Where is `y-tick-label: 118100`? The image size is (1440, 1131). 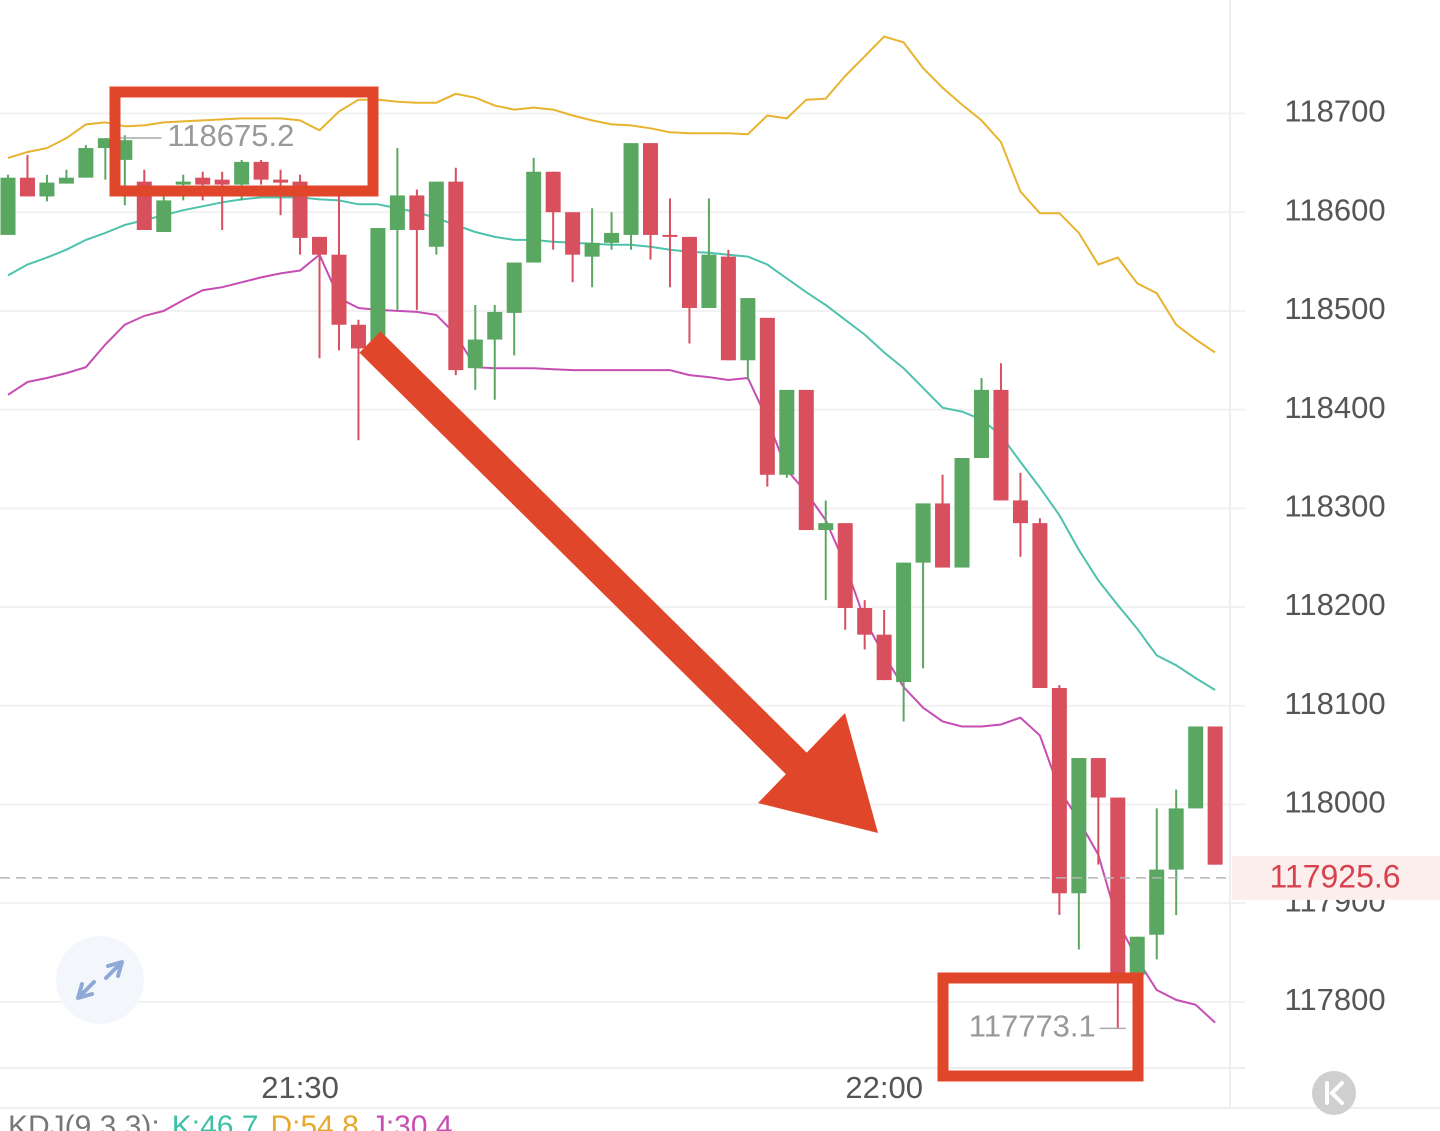 y-tick-label: 118100 is located at coordinates (1334, 703).